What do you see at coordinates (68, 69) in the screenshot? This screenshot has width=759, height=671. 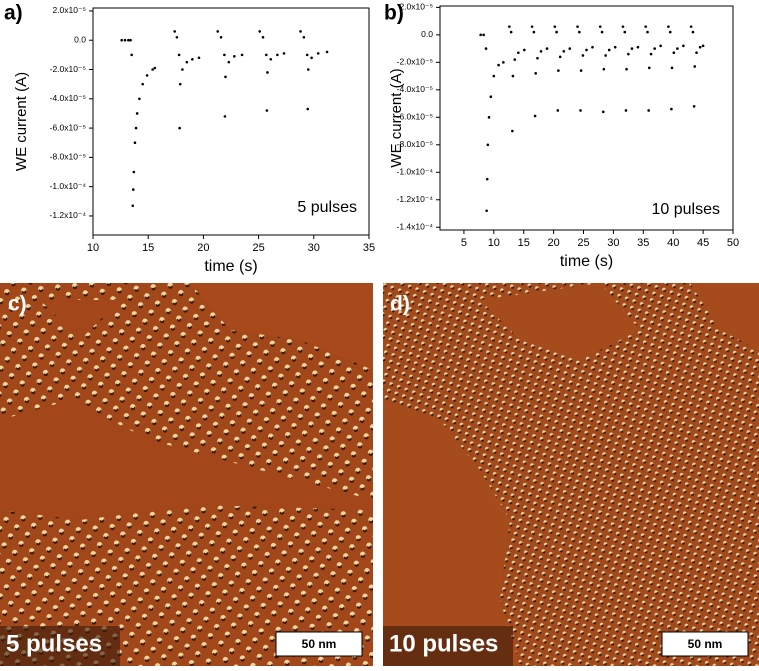 I see `y-tick-label: -2.0x10⁻⁵` at bounding box center [68, 69].